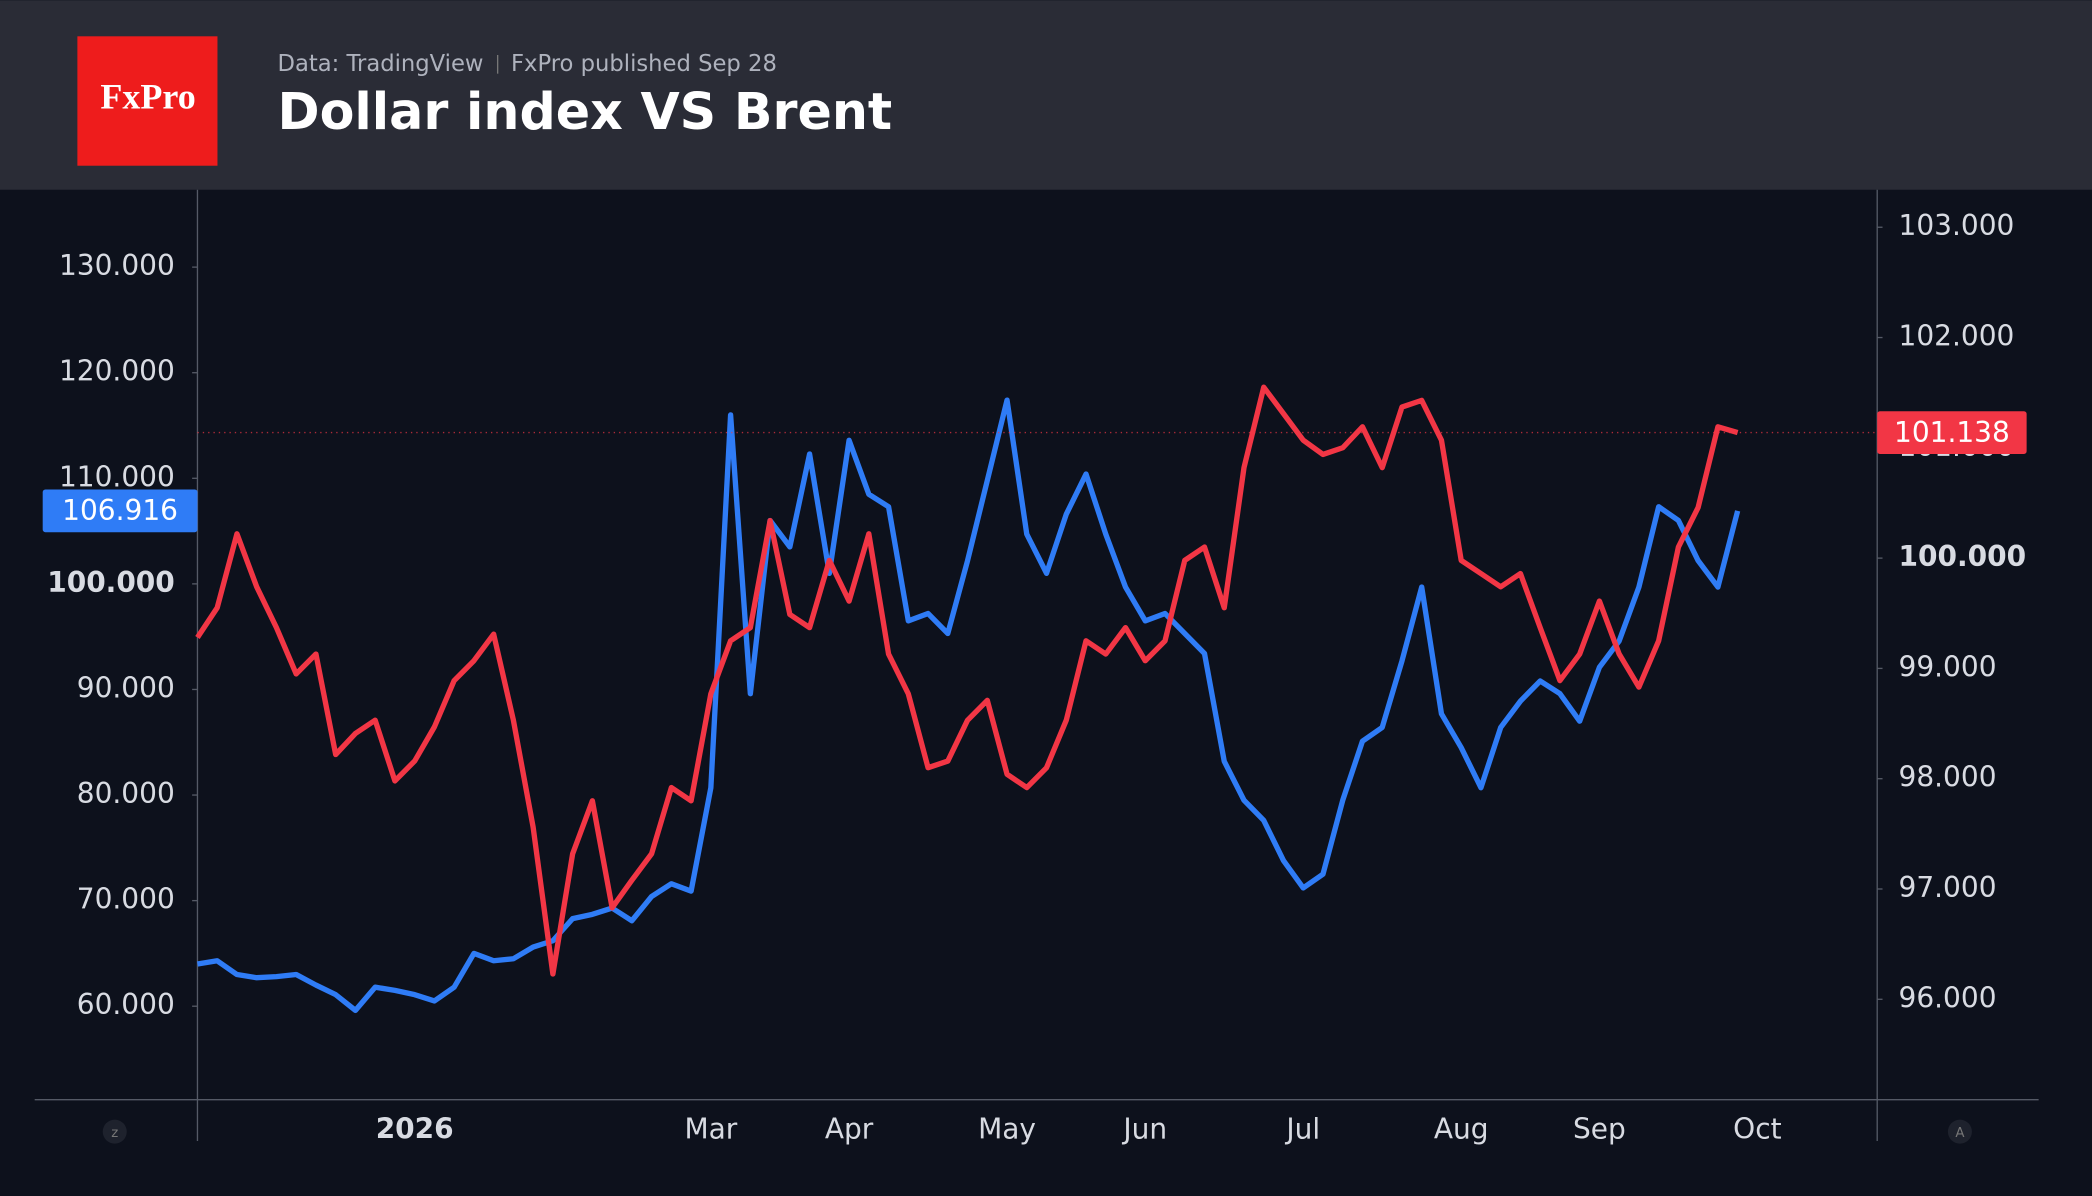 This screenshot has width=2092, height=1196. Describe the element at coordinates (849, 1128) in the screenshot. I see `x-tick-label: Apr` at that location.